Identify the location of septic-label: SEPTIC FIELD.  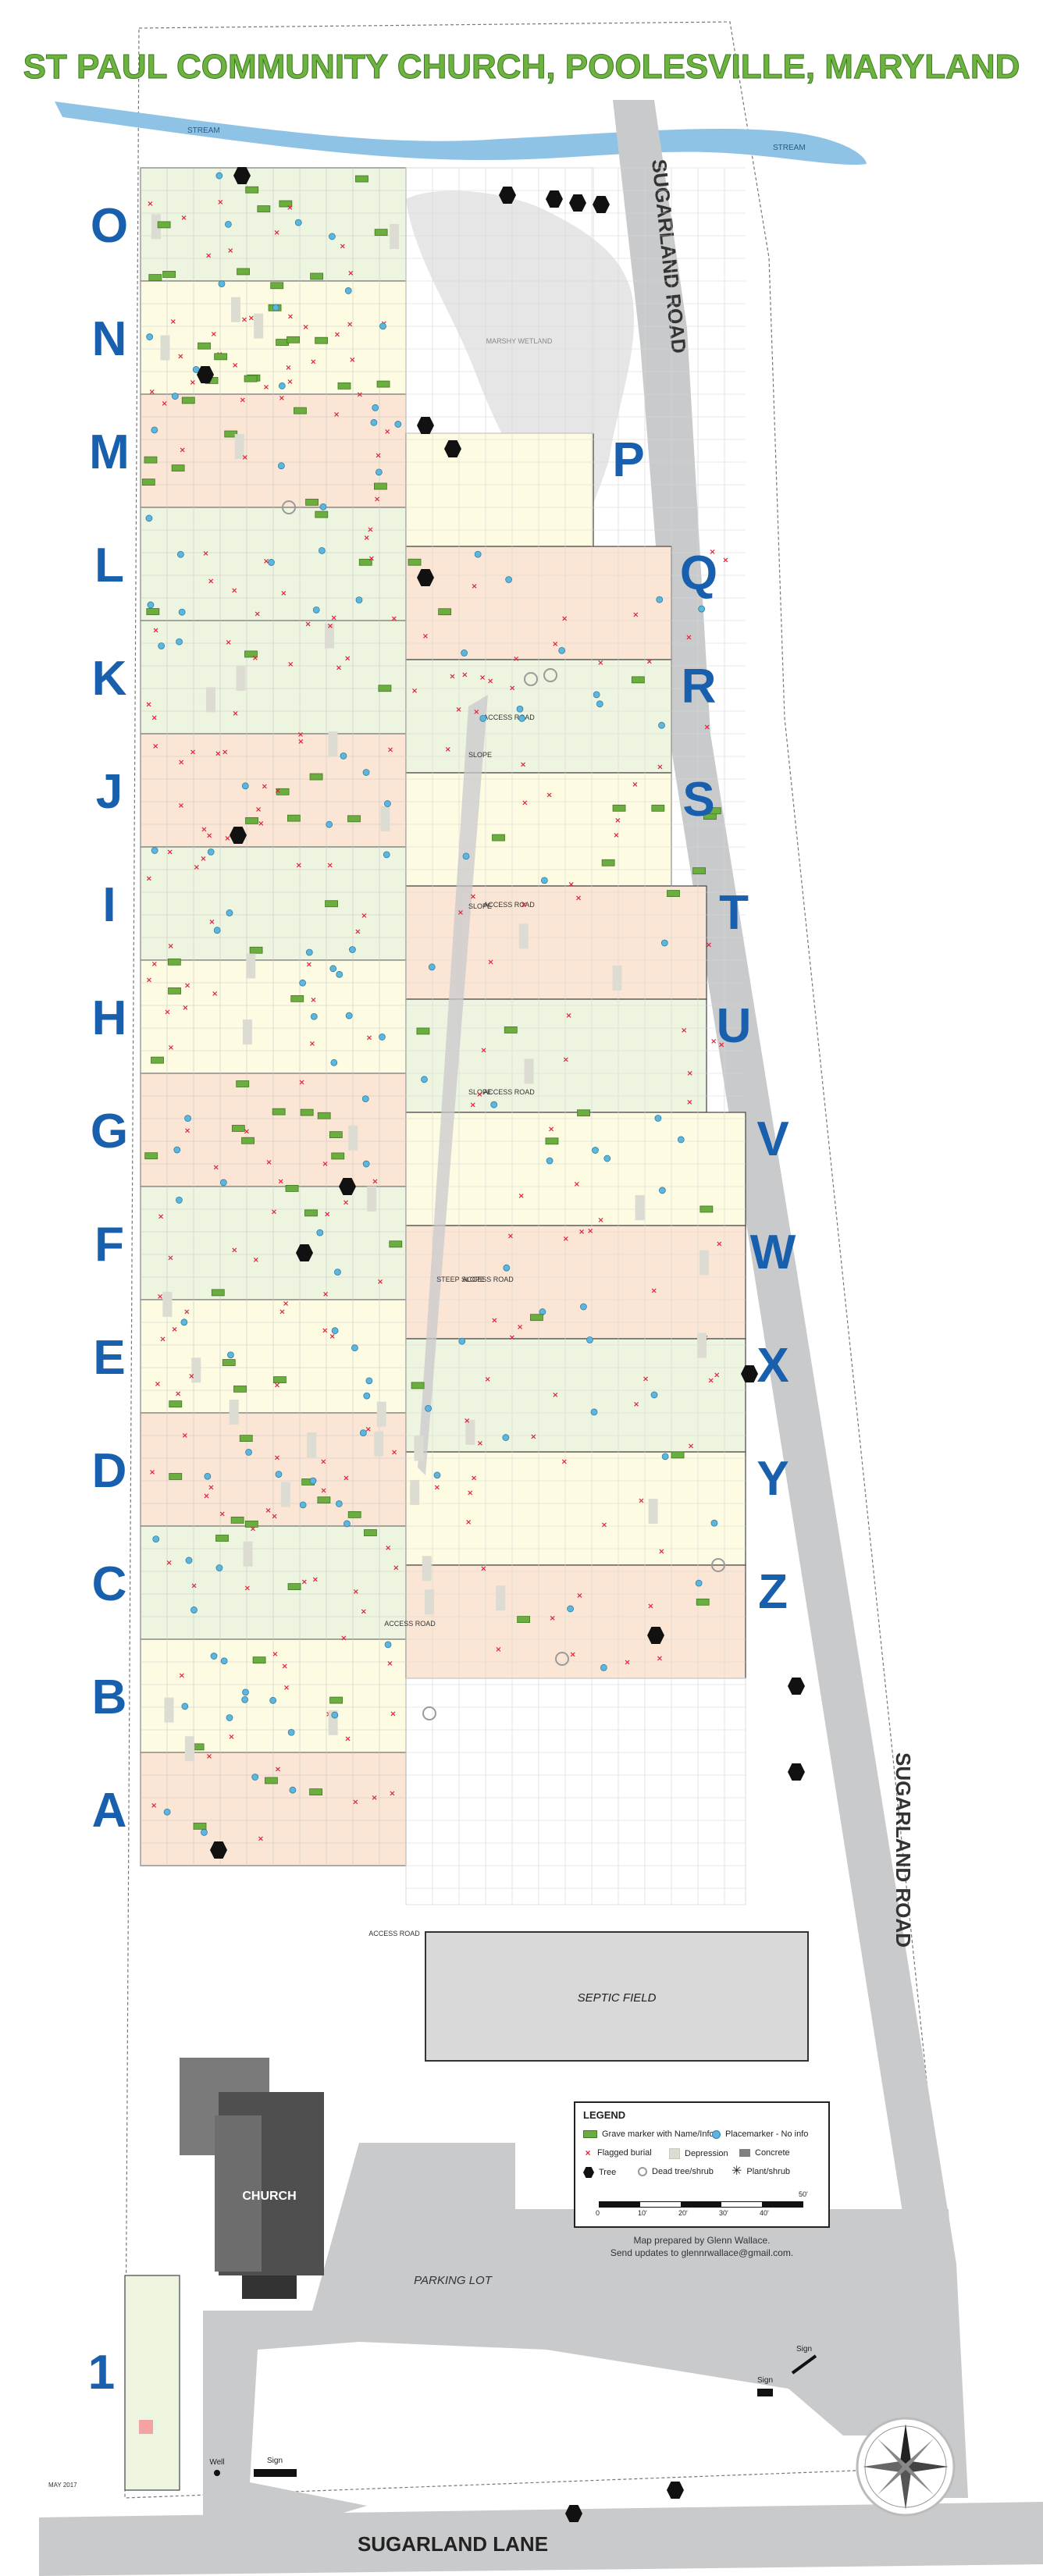
(617, 1998).